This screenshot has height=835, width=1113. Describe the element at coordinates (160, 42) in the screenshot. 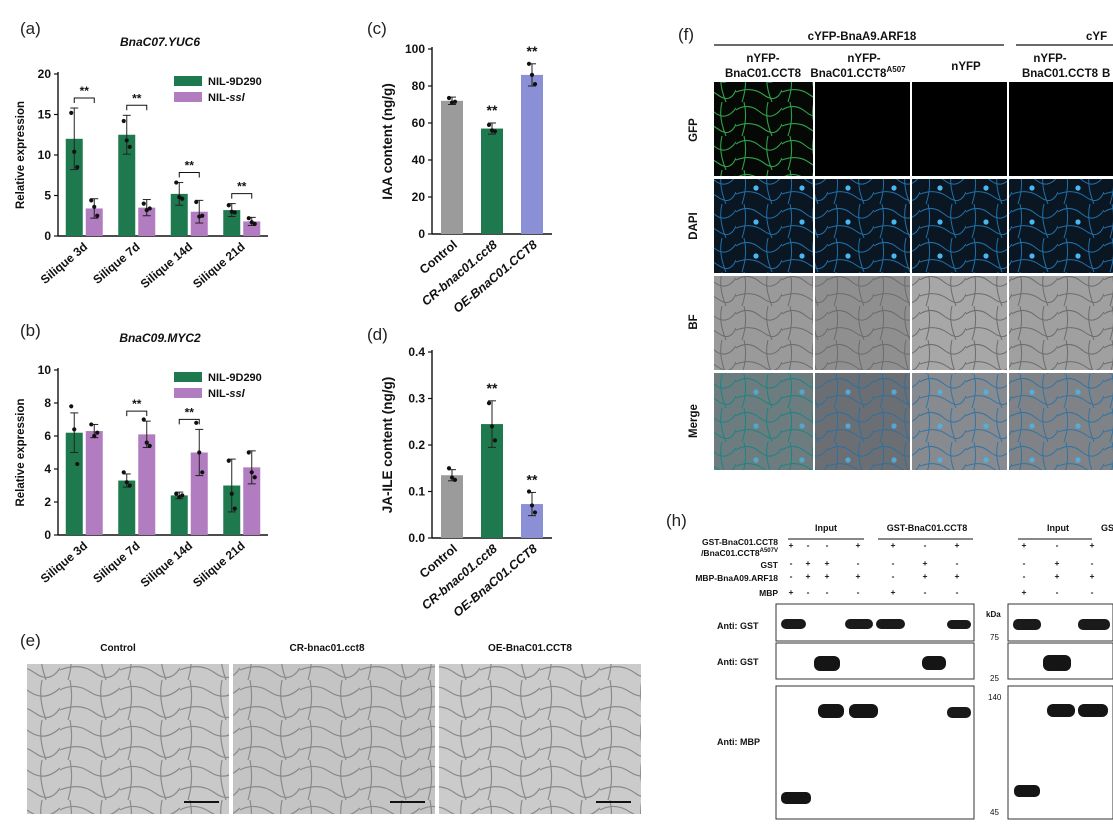

I see `chart-title: BnaC07.YUC6` at that location.